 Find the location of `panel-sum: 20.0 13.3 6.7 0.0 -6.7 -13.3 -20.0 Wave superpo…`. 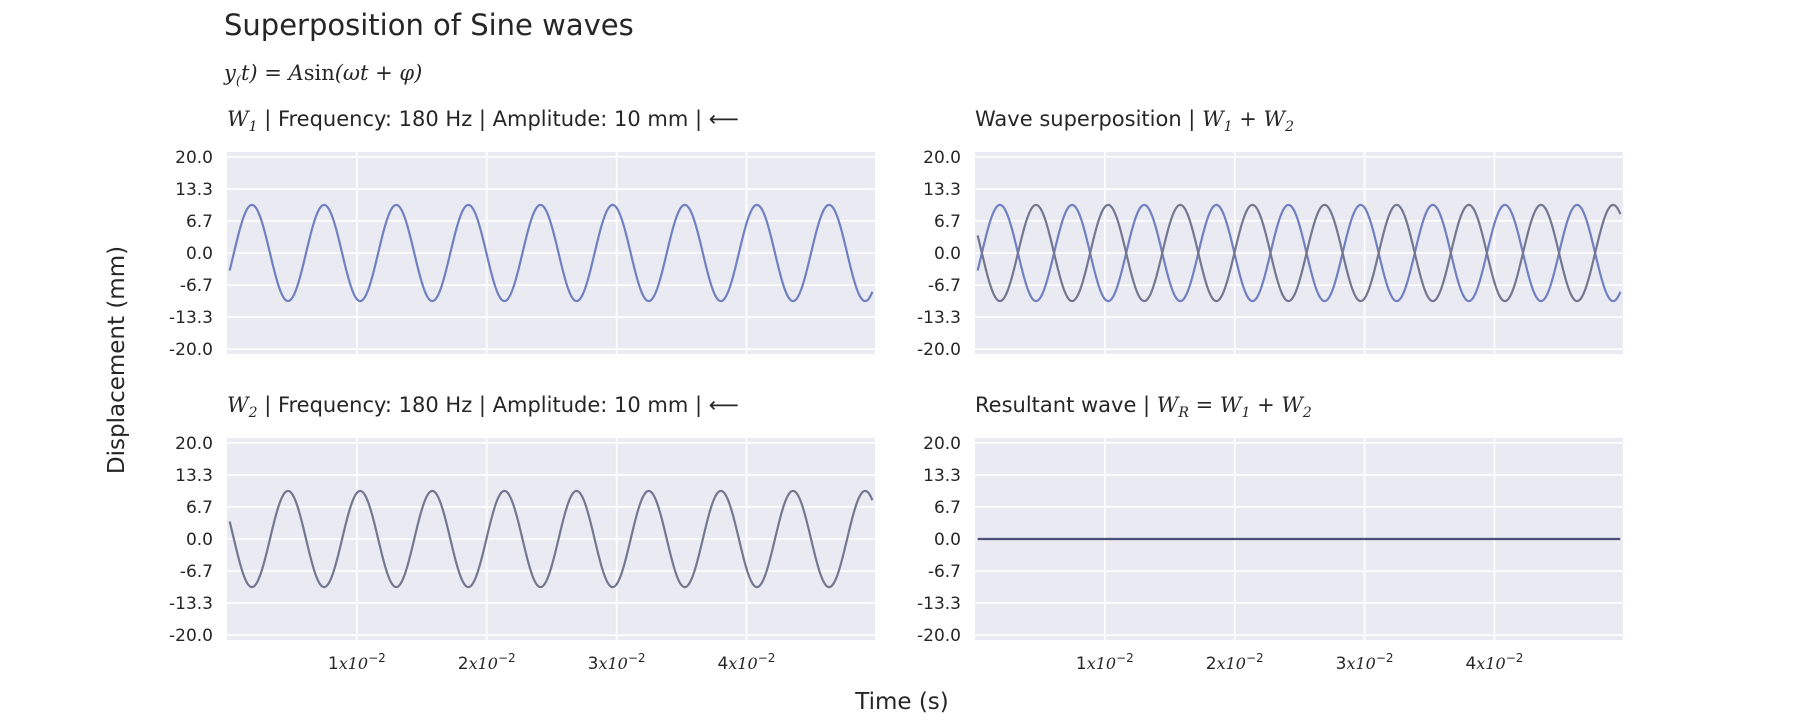

panel-sum: 20.0 13.3 6.7 0.0 -6.7 -13.3 -20.0 Wave superpo… is located at coordinates (1270, 233).